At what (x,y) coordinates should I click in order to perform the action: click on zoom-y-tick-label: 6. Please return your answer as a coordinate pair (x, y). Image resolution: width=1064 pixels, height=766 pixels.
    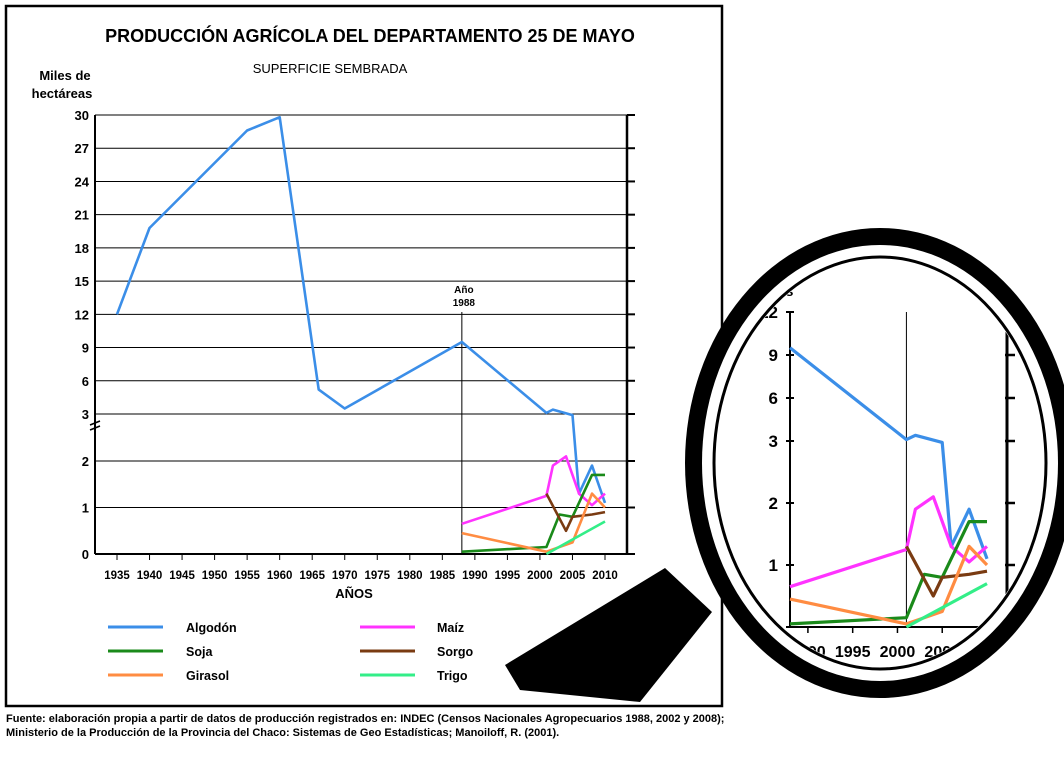
    Looking at the image, I should click on (773, 398).